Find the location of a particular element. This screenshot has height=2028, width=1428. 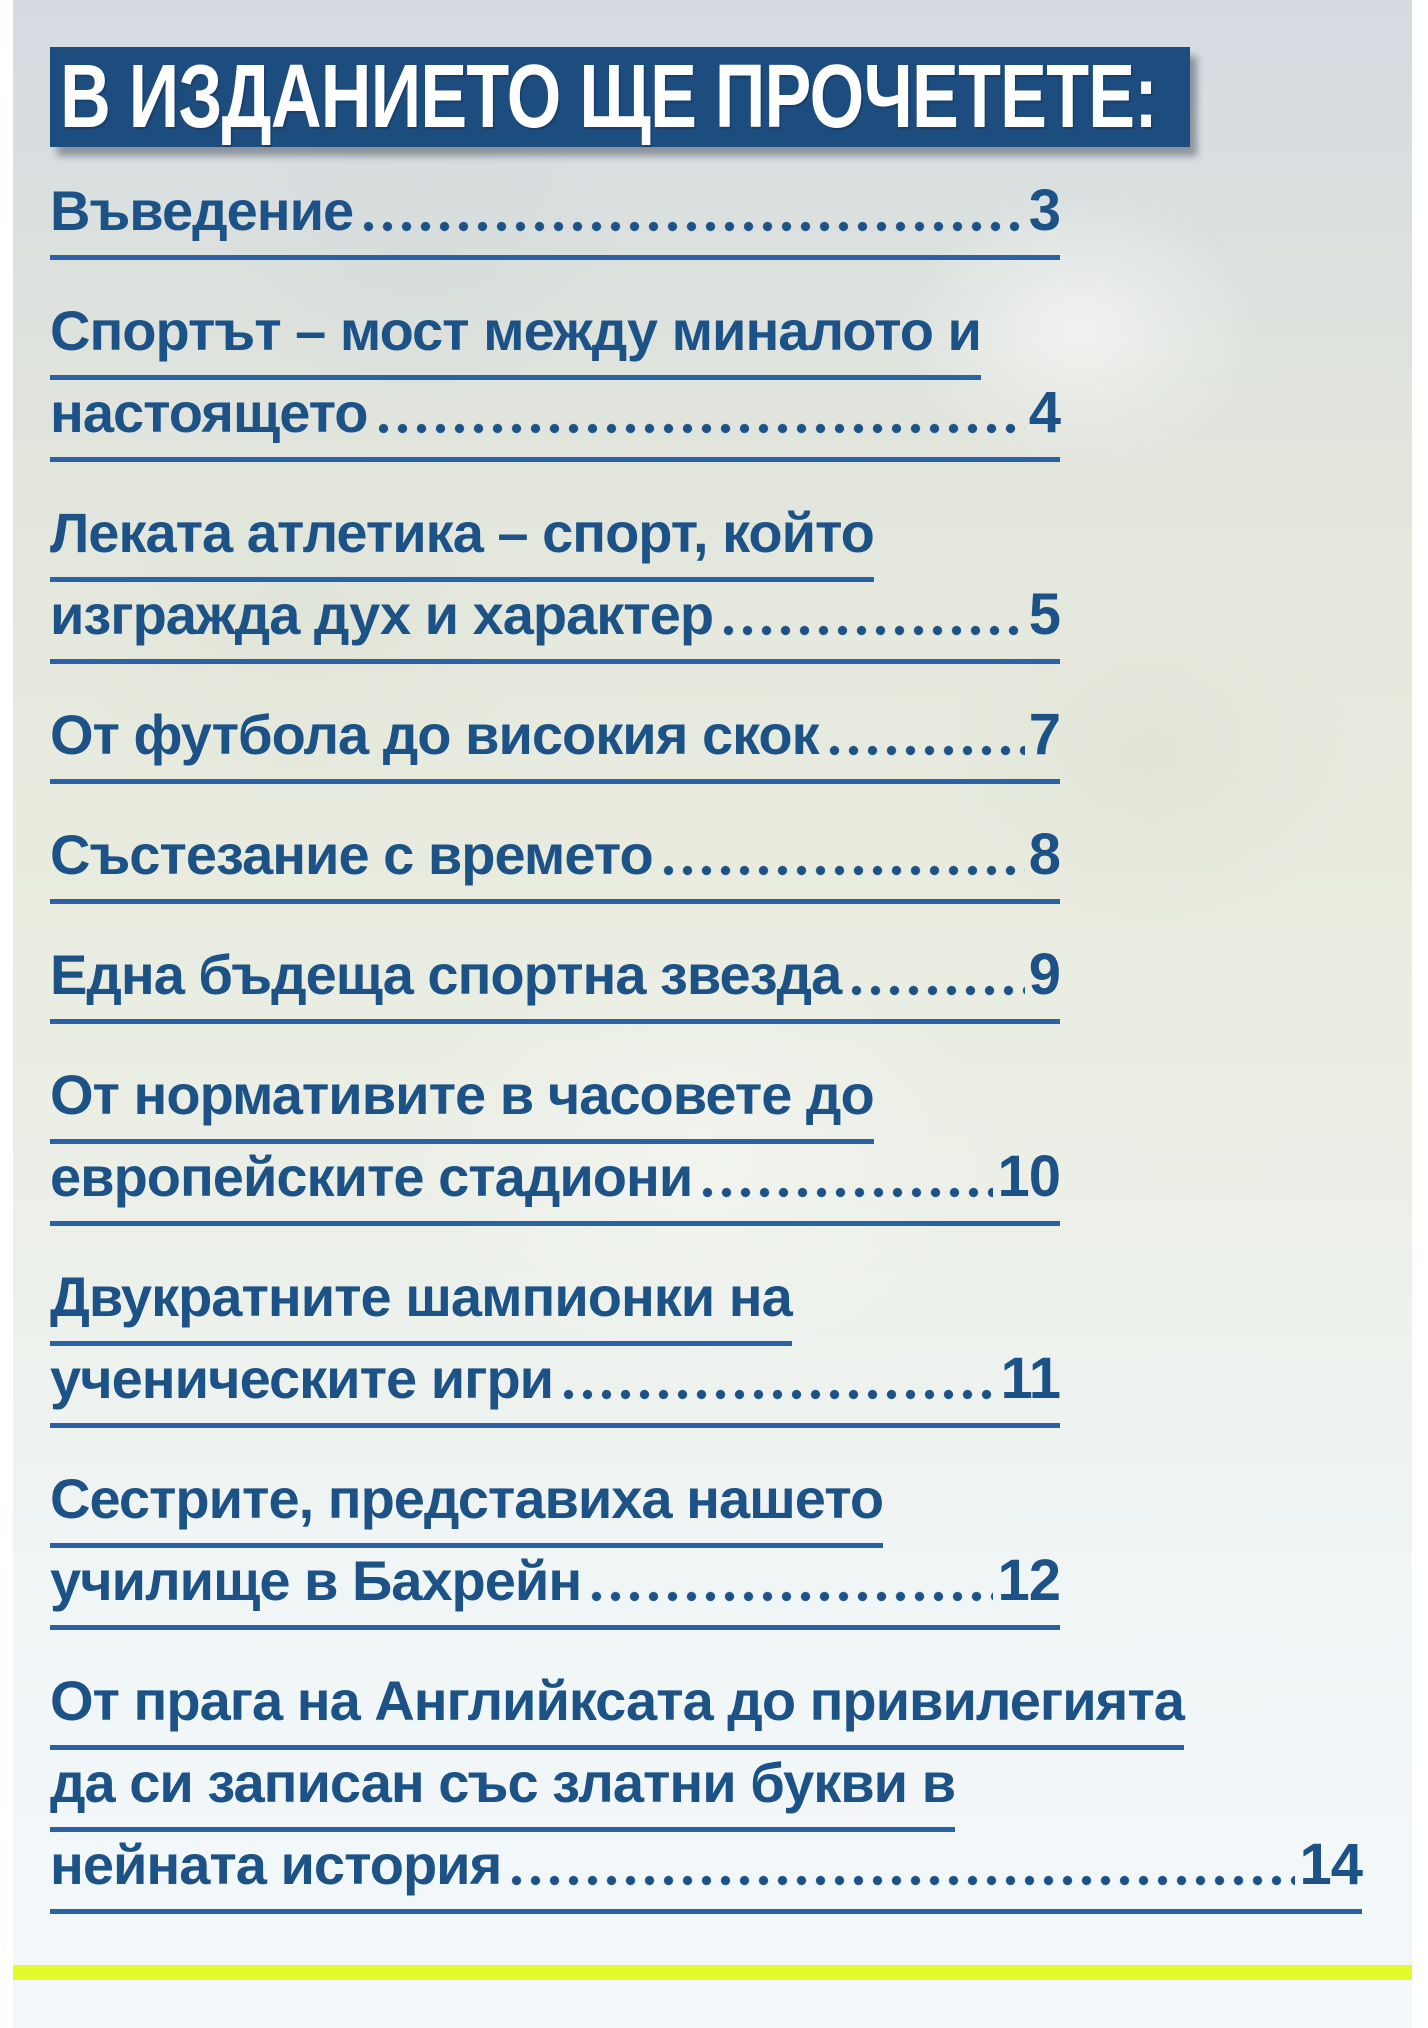

toc-entry-text: От прага на Английксата до привилегията is located at coordinates (617, 1709).